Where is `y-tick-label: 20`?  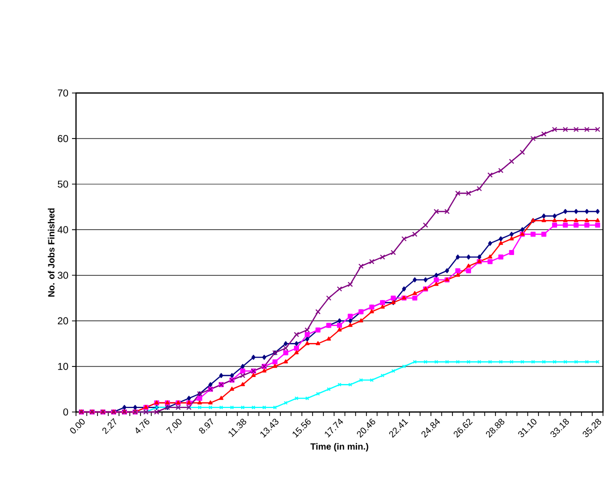 y-tick-label: 20 is located at coordinates (63, 320).